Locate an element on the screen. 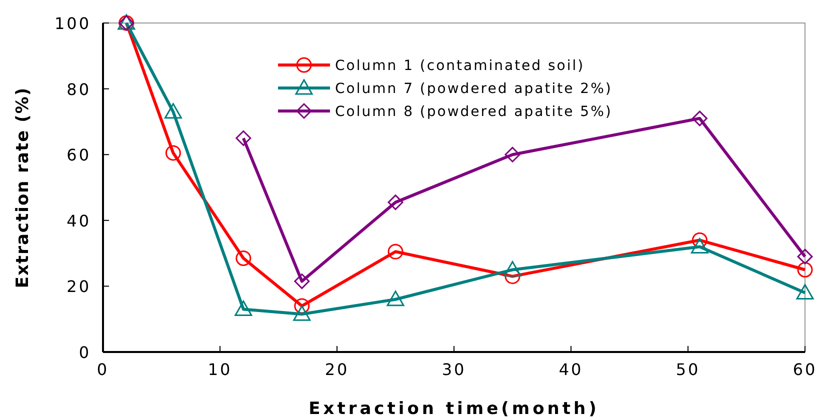 Image resolution: width=819 pixels, height=418 pixels. x-tick-label: 50 is located at coordinates (688, 369).